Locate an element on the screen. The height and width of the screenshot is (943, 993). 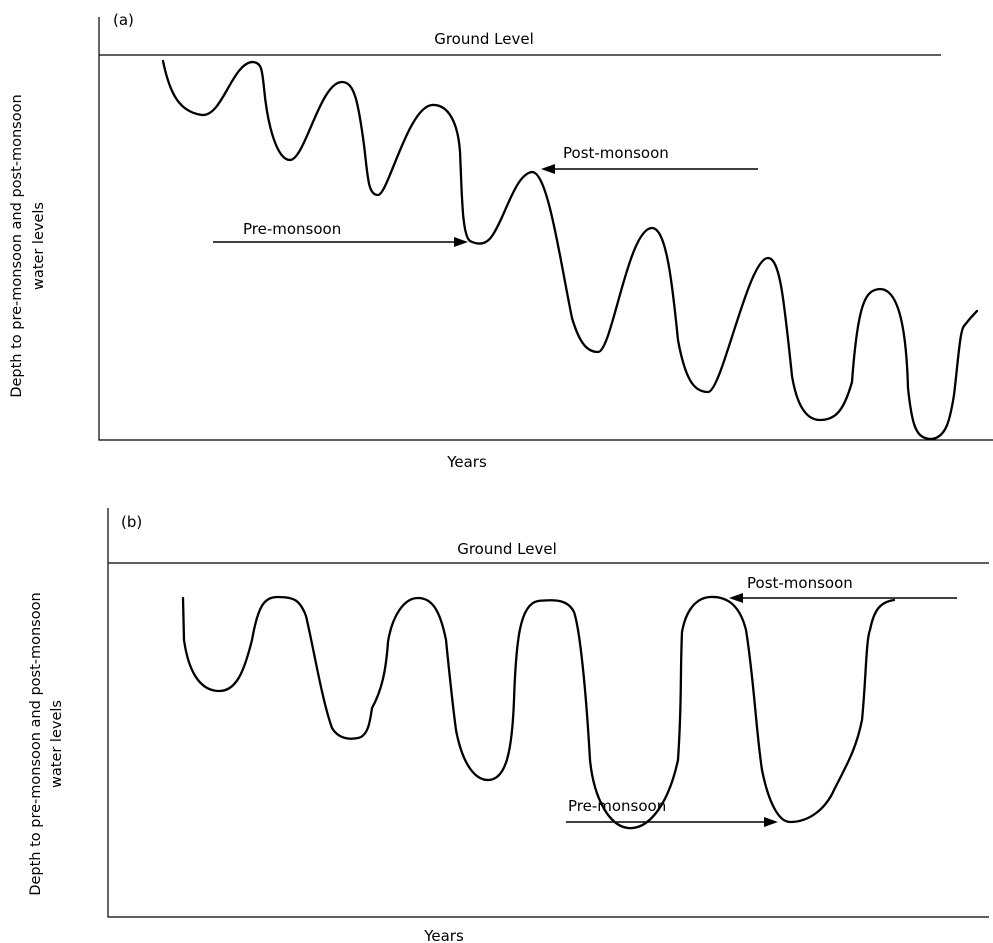
panel-a-ground-label: Ground Level is located at coordinates (484, 39).